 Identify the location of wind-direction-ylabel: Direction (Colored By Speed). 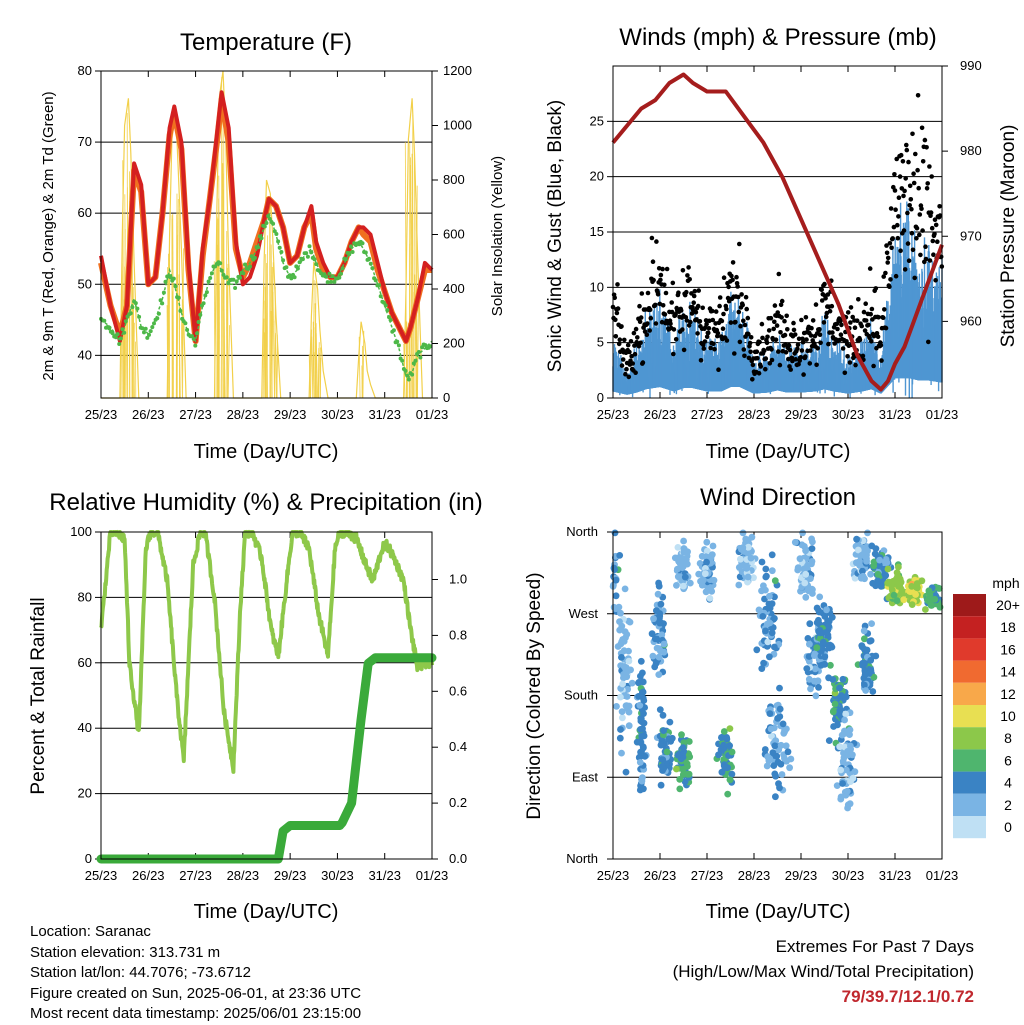
(534, 695).